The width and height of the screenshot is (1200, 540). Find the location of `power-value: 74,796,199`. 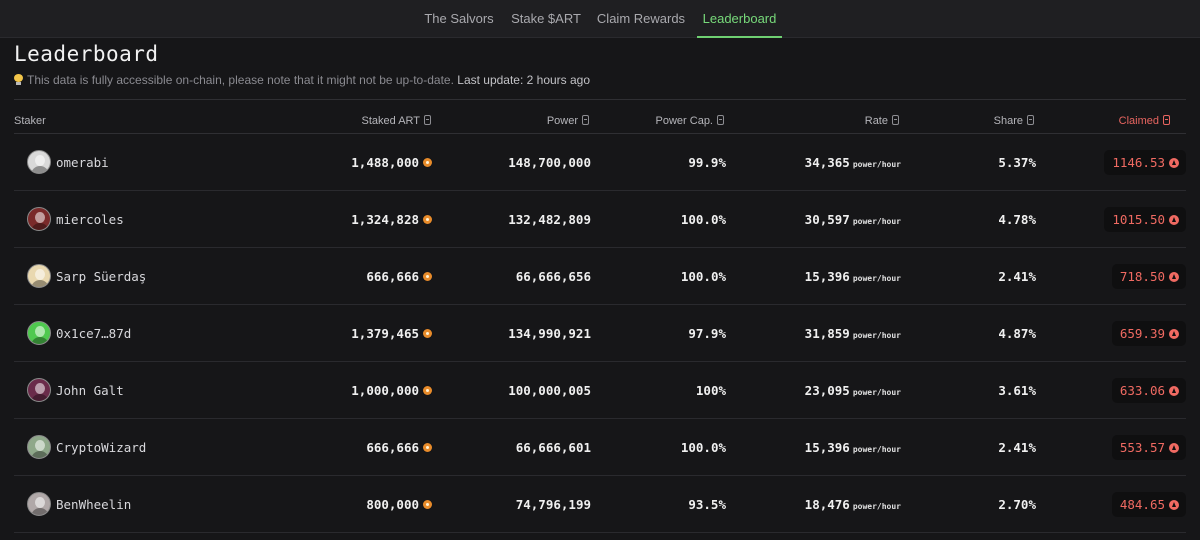

power-value: 74,796,199 is located at coordinates (553, 504).